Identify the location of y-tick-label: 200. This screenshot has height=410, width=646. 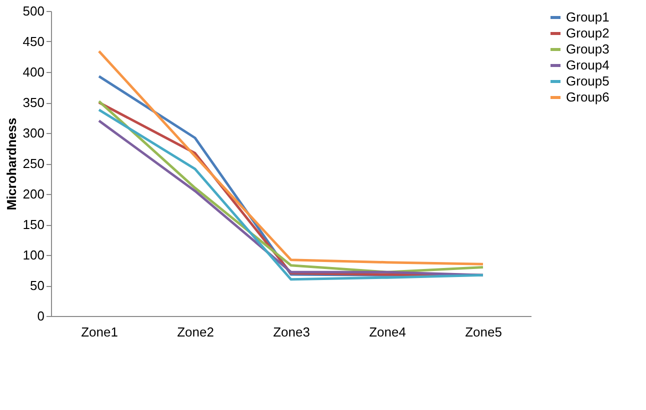
(33, 194).